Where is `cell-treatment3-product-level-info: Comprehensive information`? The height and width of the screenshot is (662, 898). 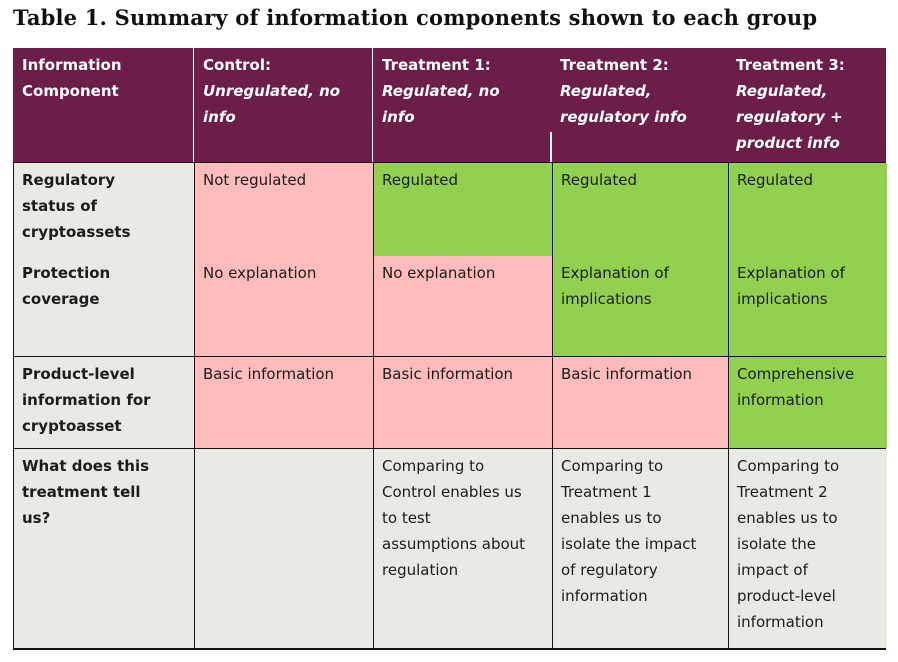
cell-treatment3-product-level-info: Comprehensive information is located at coordinates (807, 402).